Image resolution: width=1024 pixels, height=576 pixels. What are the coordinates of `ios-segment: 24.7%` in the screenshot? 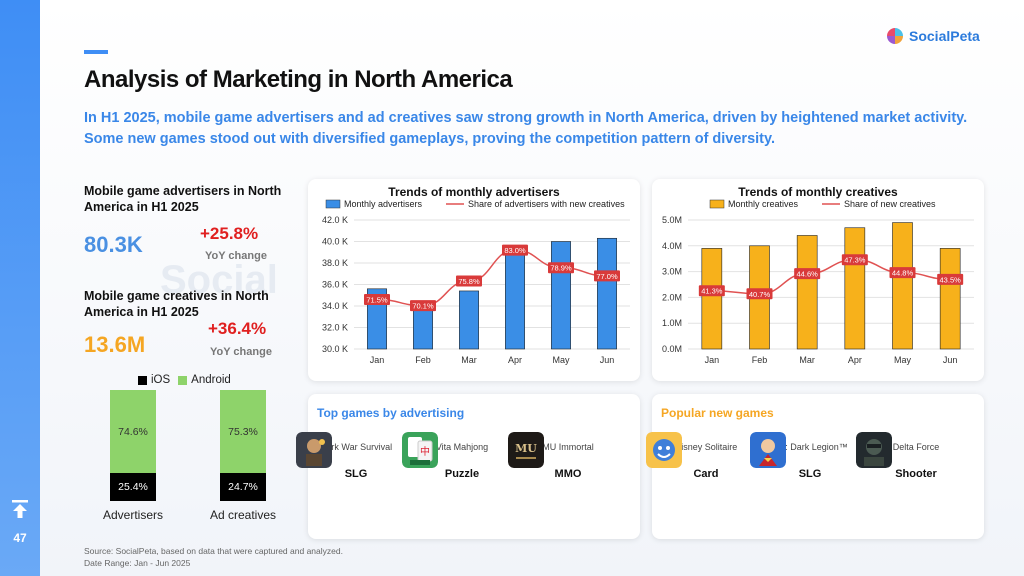 It's located at (243, 487).